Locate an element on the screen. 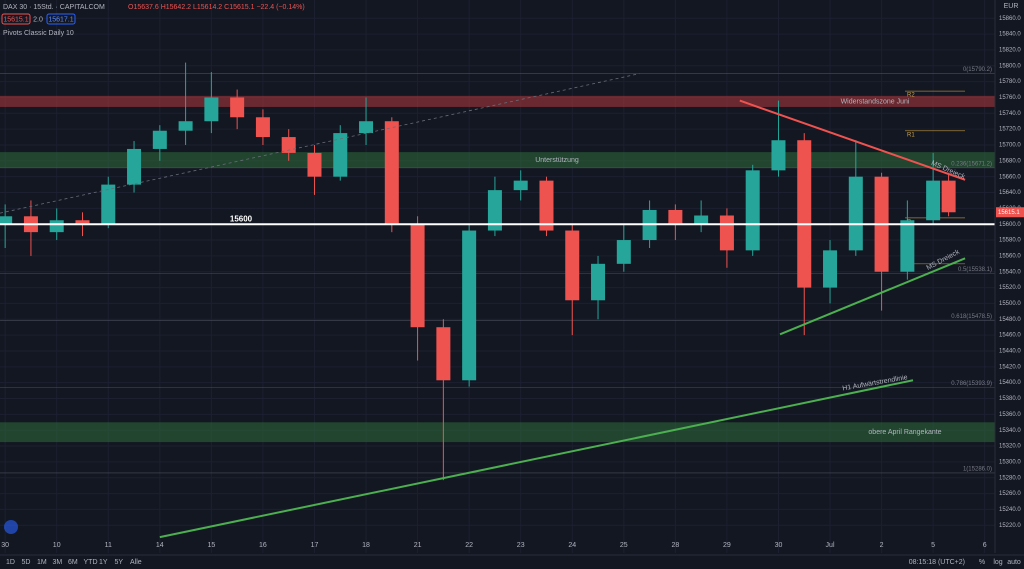 The width and height of the screenshot is (1024, 569). x-tick-label: 21 is located at coordinates (418, 545).